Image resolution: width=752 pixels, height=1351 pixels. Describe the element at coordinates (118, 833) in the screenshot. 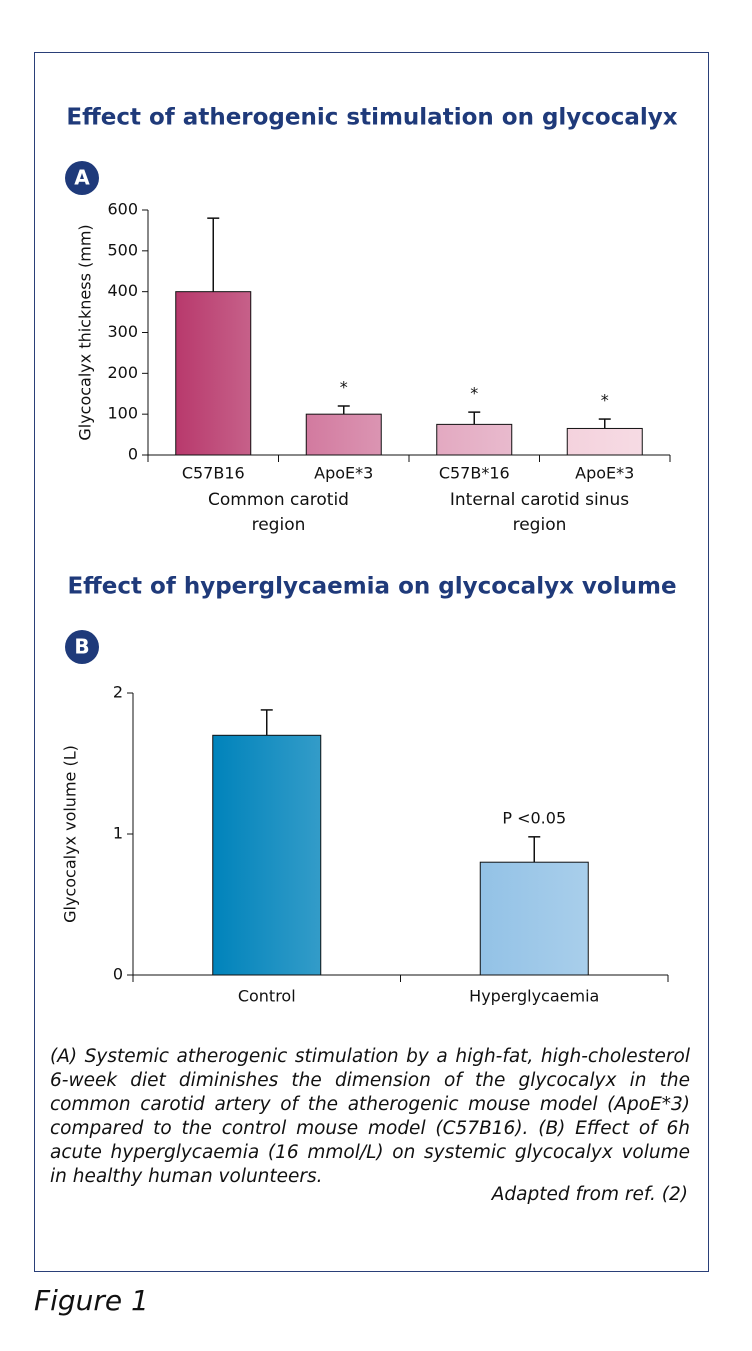

I see `y-tick-label: 1` at that location.